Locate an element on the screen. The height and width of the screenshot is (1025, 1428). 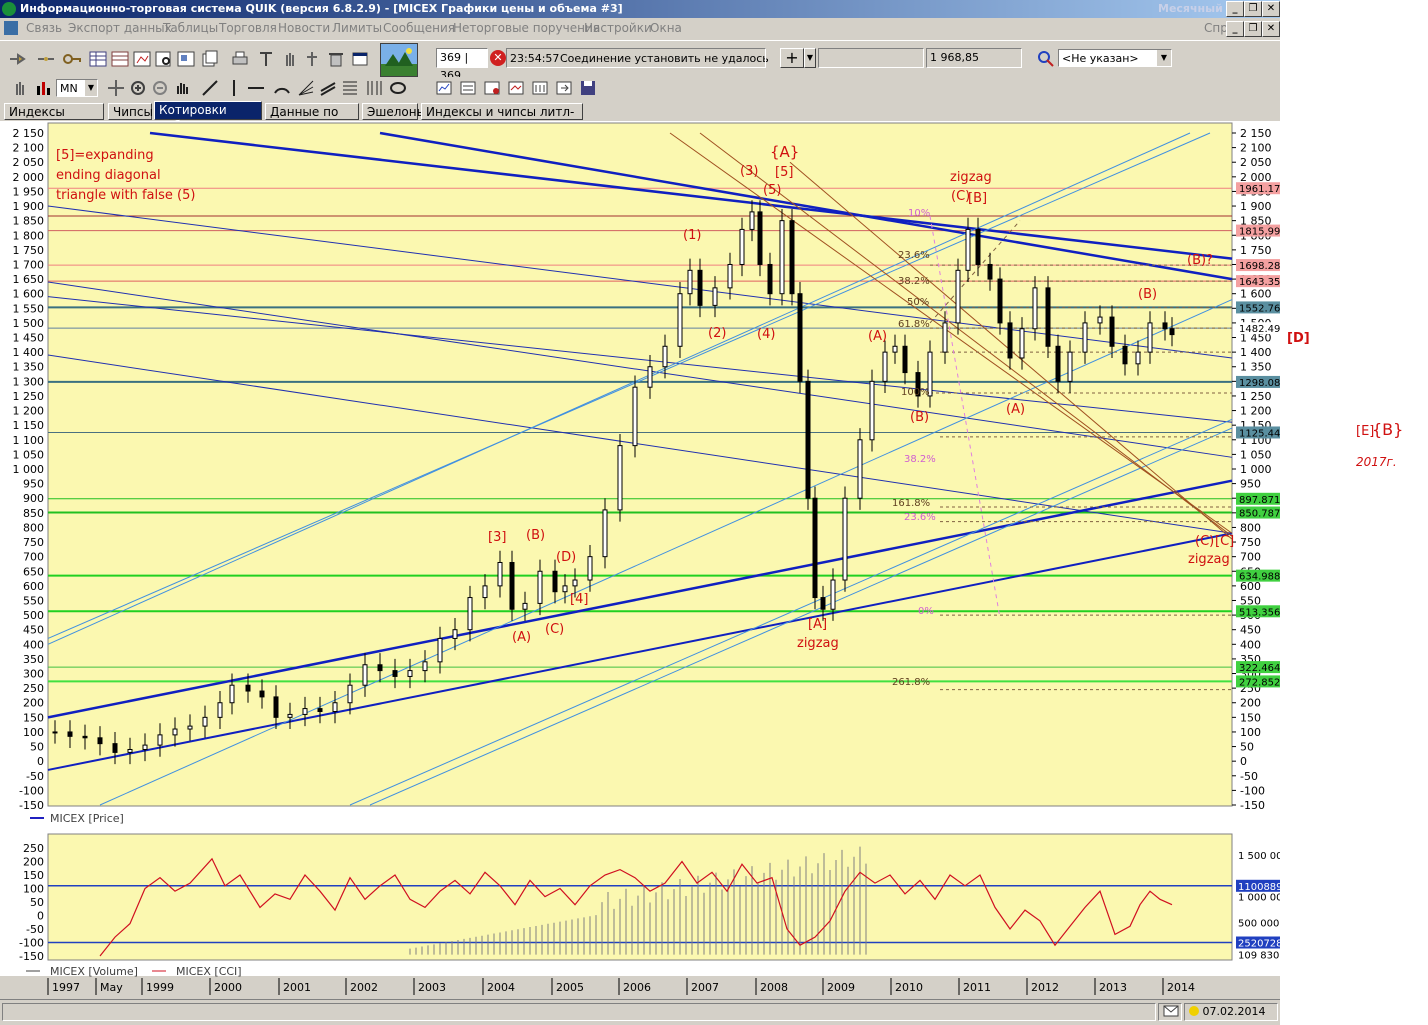
menu-item-4: Новости is located at coordinates (304, 28).